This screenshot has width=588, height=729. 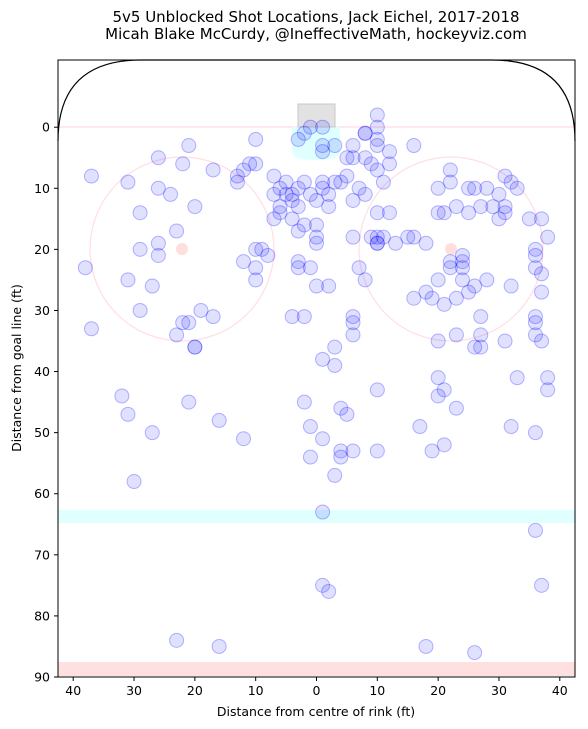 I want to click on y-tick-label: 40, so click(x=42, y=371).